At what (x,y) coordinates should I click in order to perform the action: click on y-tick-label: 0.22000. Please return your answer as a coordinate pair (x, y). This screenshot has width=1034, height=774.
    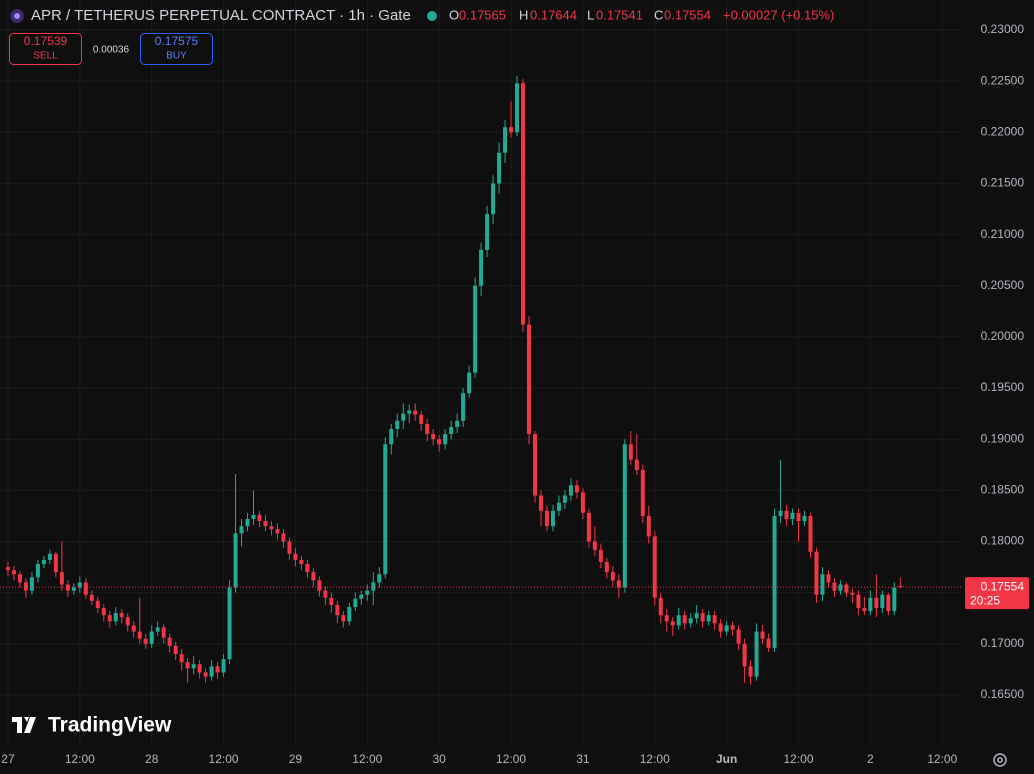
    Looking at the image, I should click on (1003, 131).